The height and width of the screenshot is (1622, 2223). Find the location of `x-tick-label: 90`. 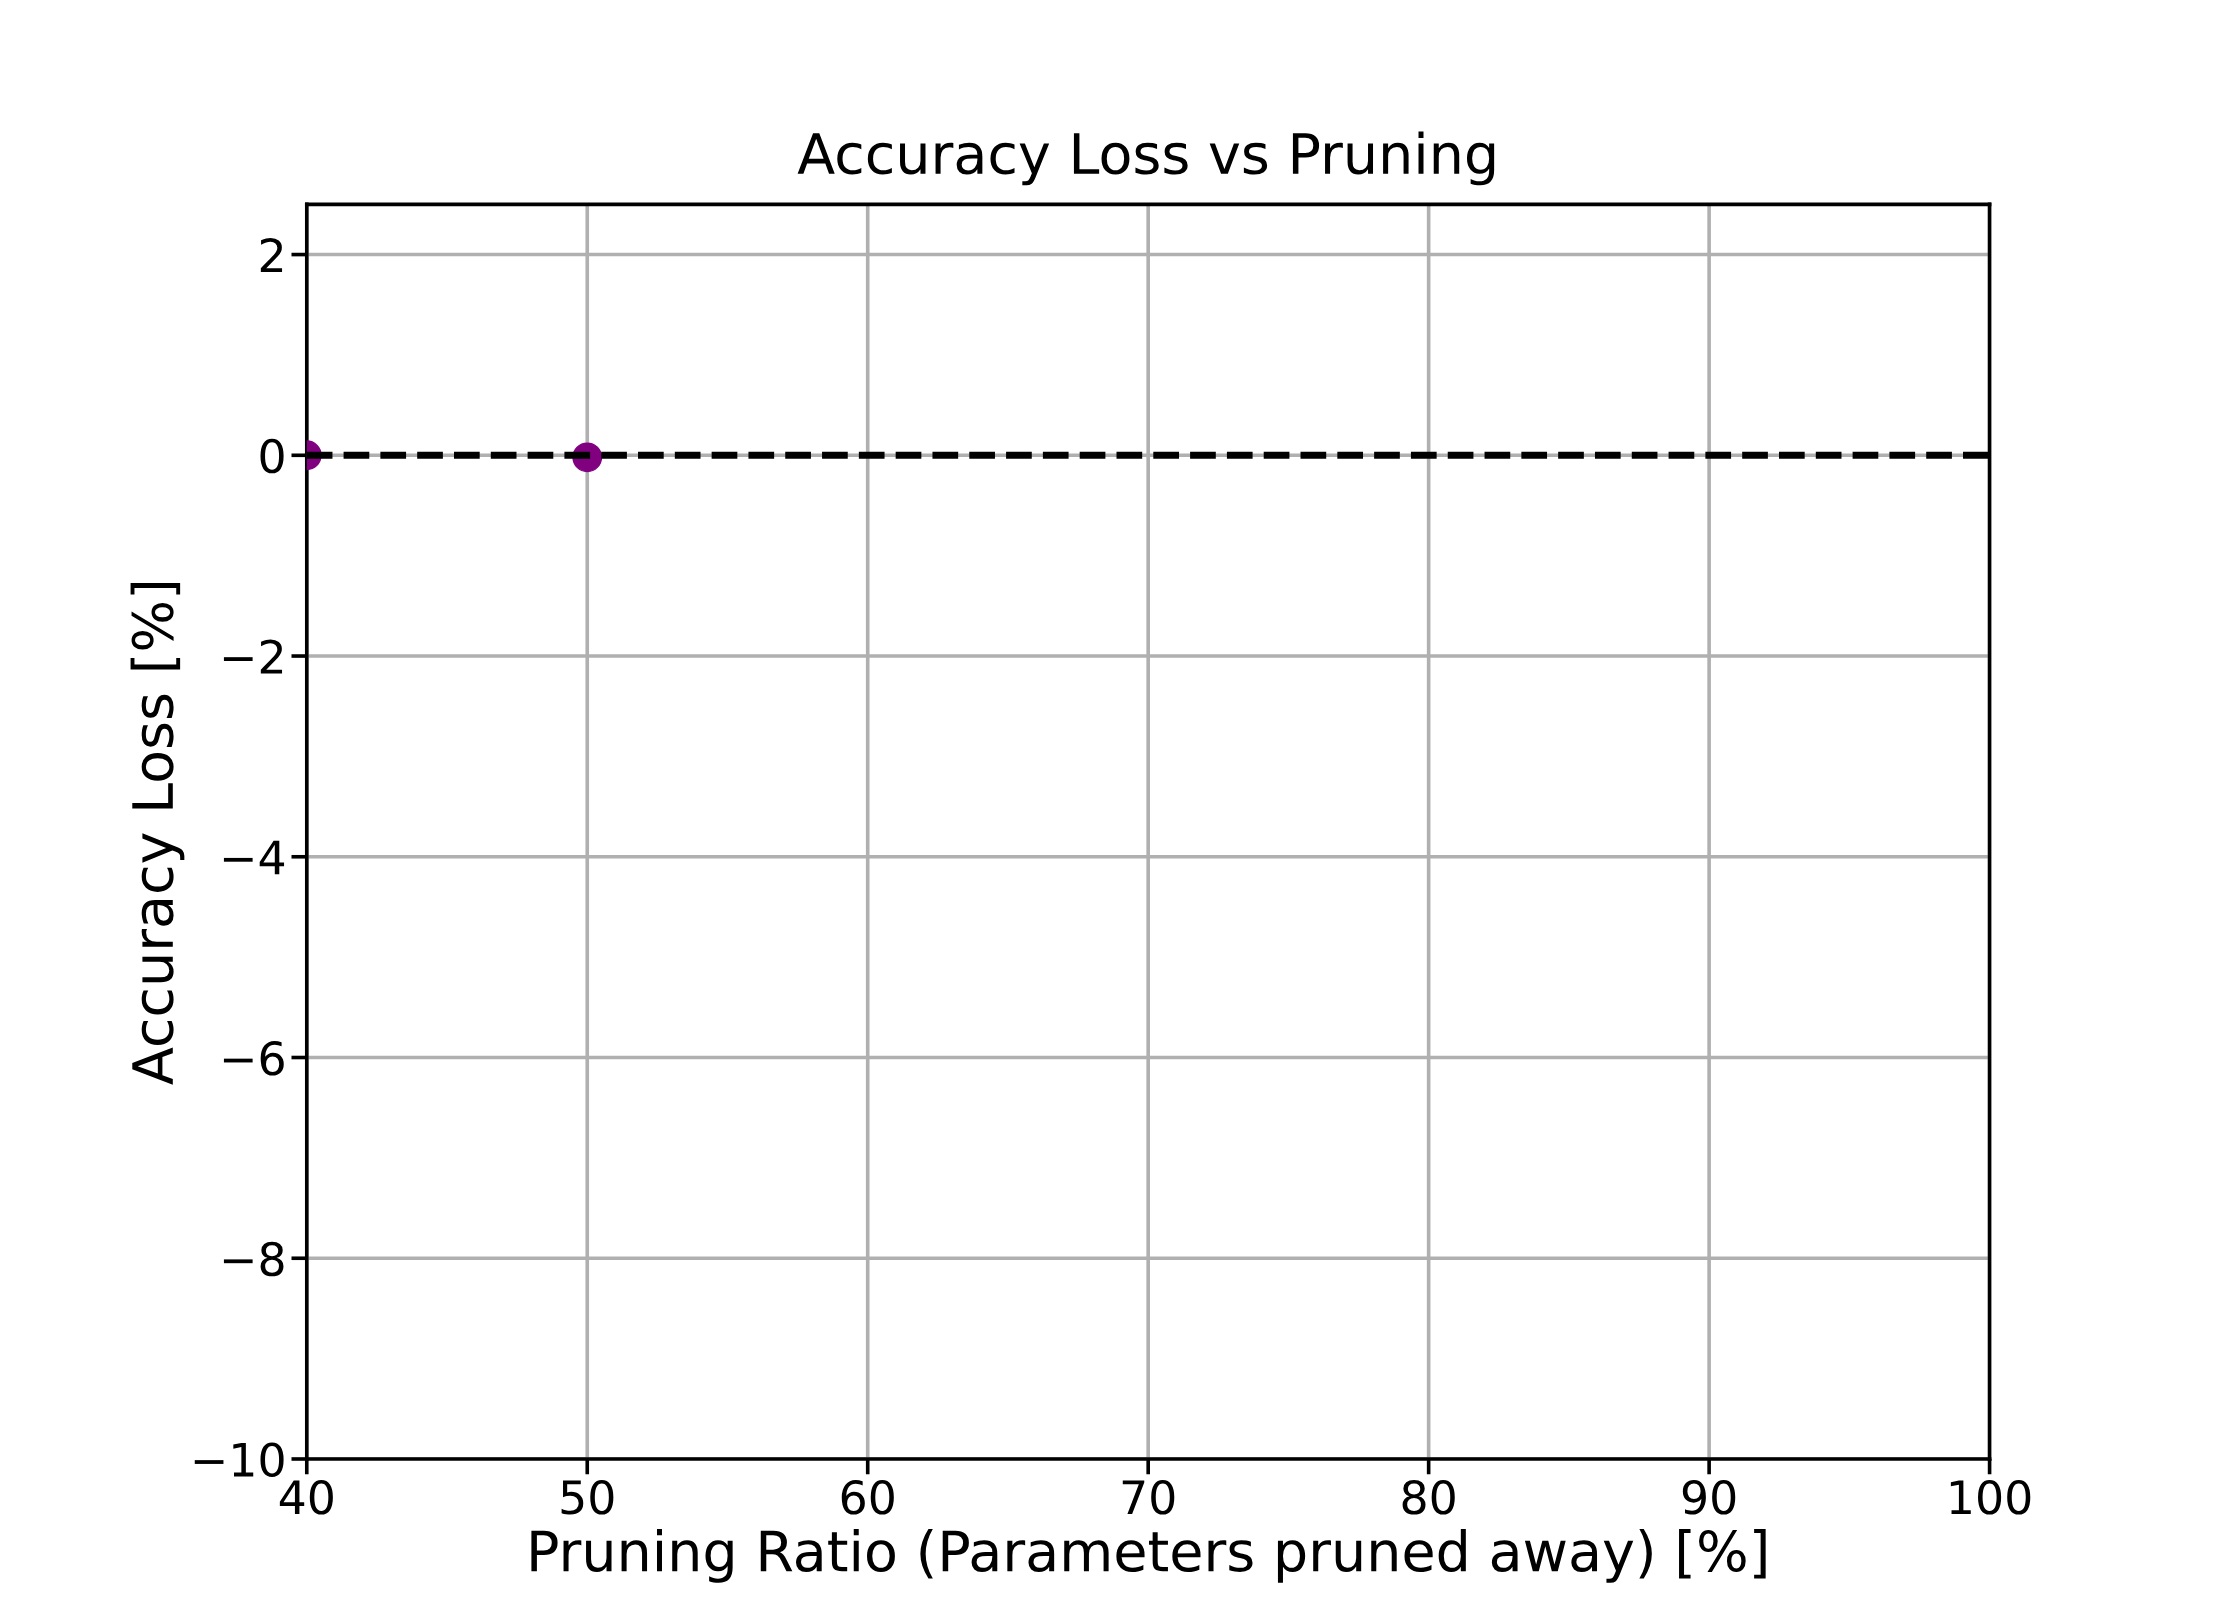

x-tick-label: 90 is located at coordinates (1709, 1497).